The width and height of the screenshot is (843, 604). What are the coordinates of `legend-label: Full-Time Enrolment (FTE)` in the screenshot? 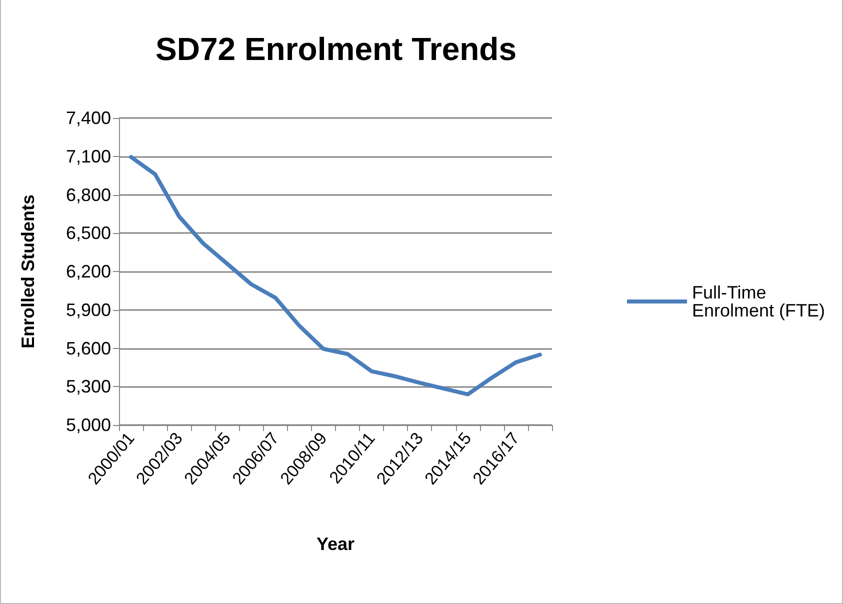 It's located at (759, 301).